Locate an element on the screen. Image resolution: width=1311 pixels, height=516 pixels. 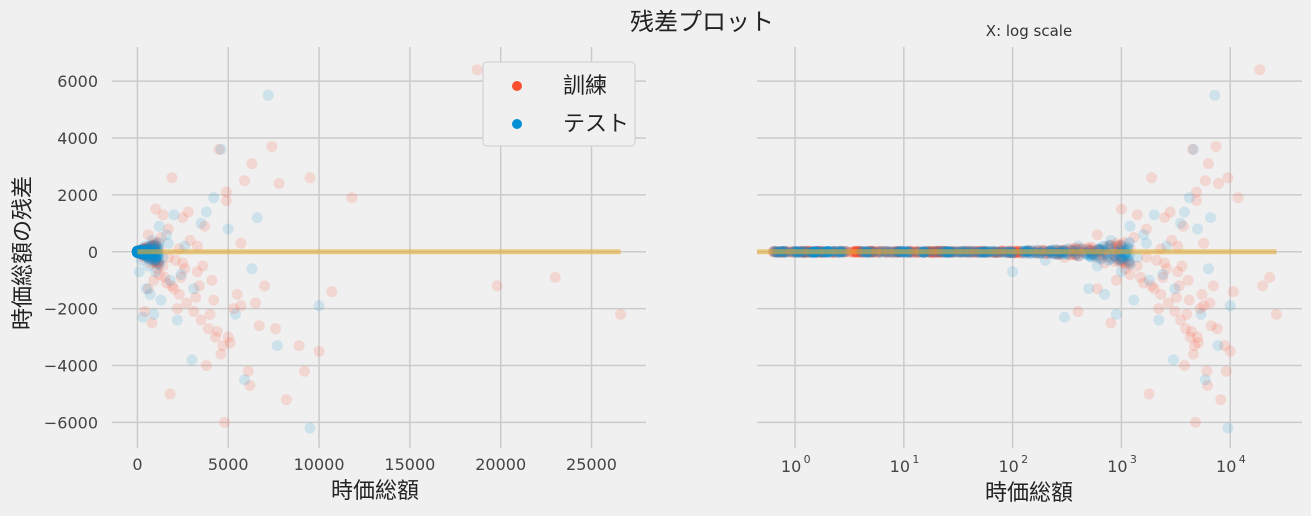
left-x-axis-label: 時価総額 is located at coordinates (375, 491).